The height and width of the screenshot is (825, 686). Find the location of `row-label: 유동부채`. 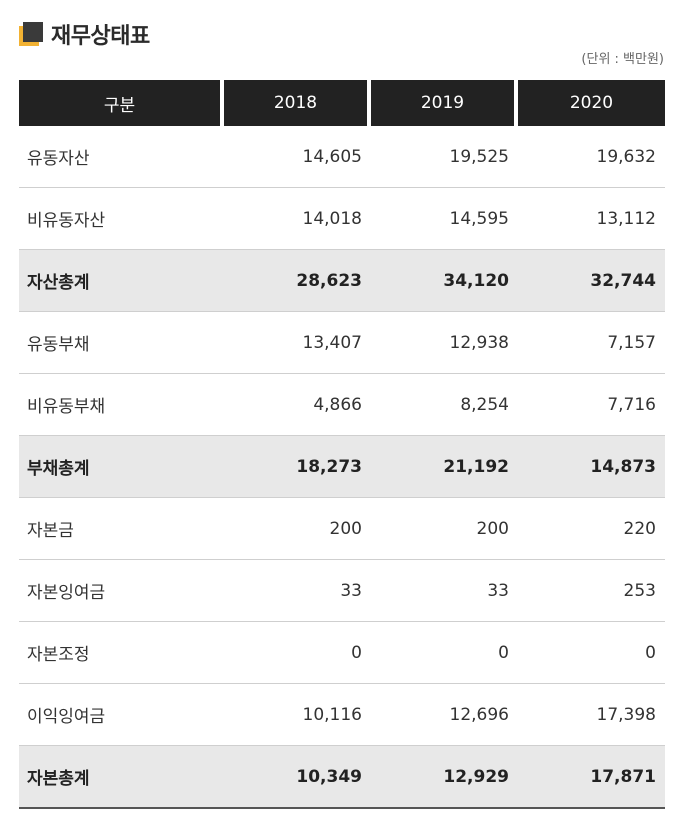

row-label: 유동부채 is located at coordinates (121, 343).